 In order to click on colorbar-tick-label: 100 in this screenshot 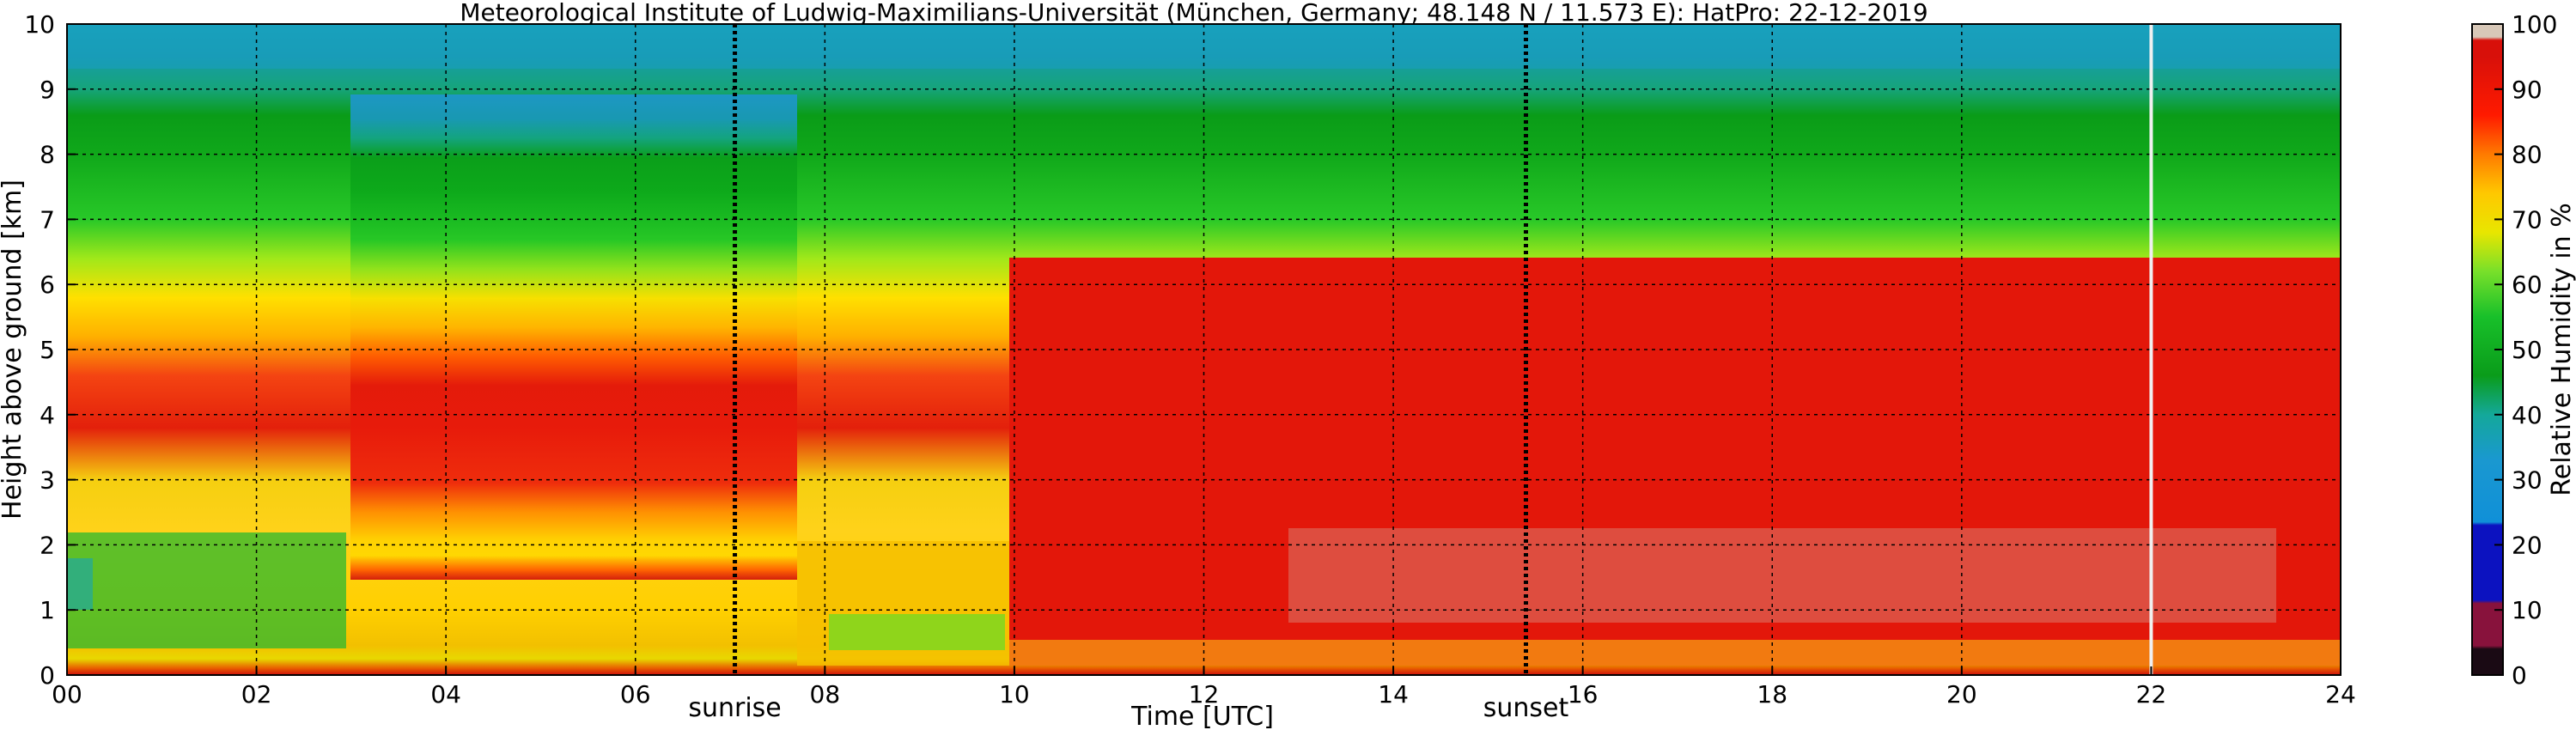, I will do `click(2534, 24)`.